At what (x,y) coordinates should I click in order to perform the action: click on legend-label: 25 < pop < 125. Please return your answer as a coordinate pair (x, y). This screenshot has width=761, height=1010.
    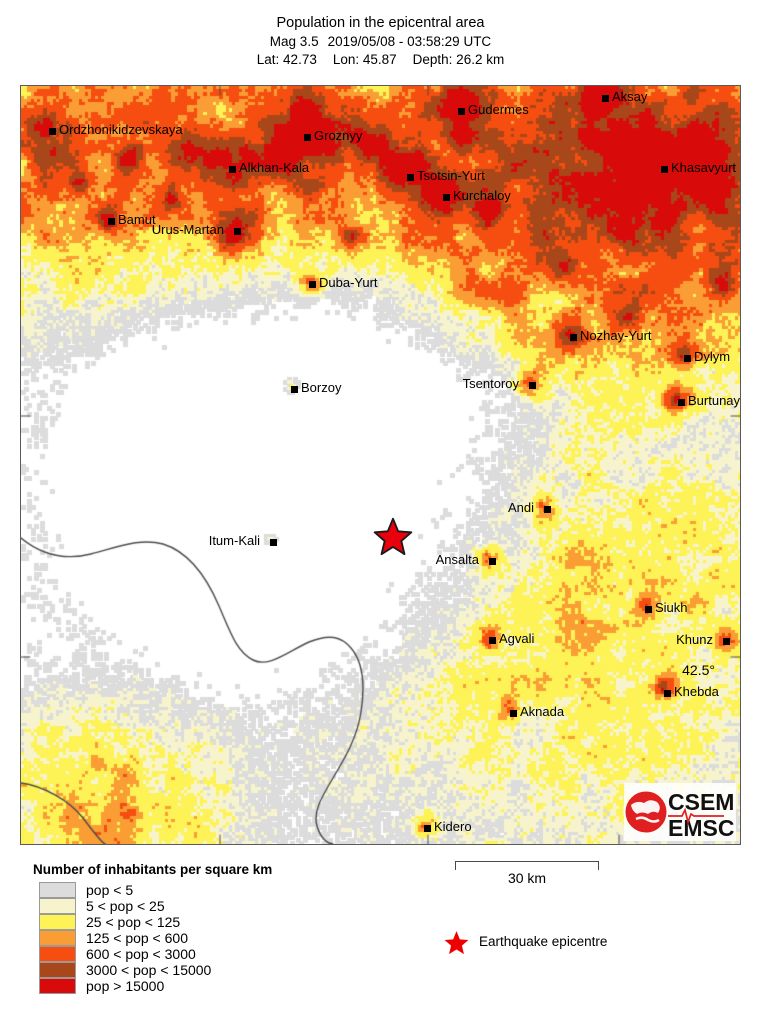
    Looking at the image, I should click on (133, 922).